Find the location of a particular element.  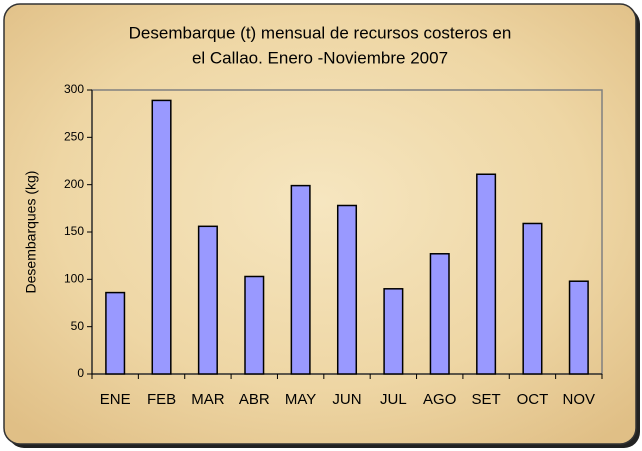

y-tick-label: 300 is located at coordinates (74, 89).